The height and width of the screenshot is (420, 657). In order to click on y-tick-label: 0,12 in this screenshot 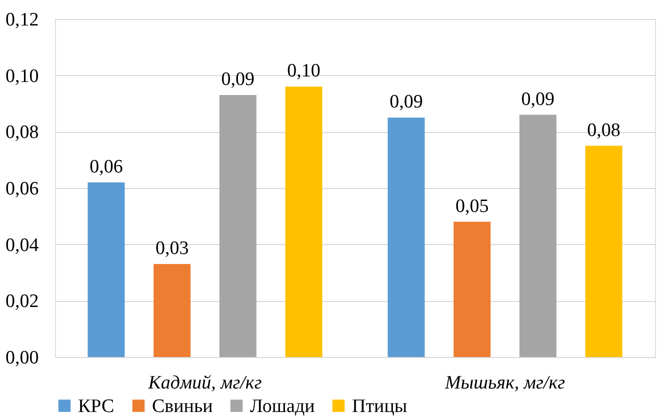, I will do `click(22, 20)`.